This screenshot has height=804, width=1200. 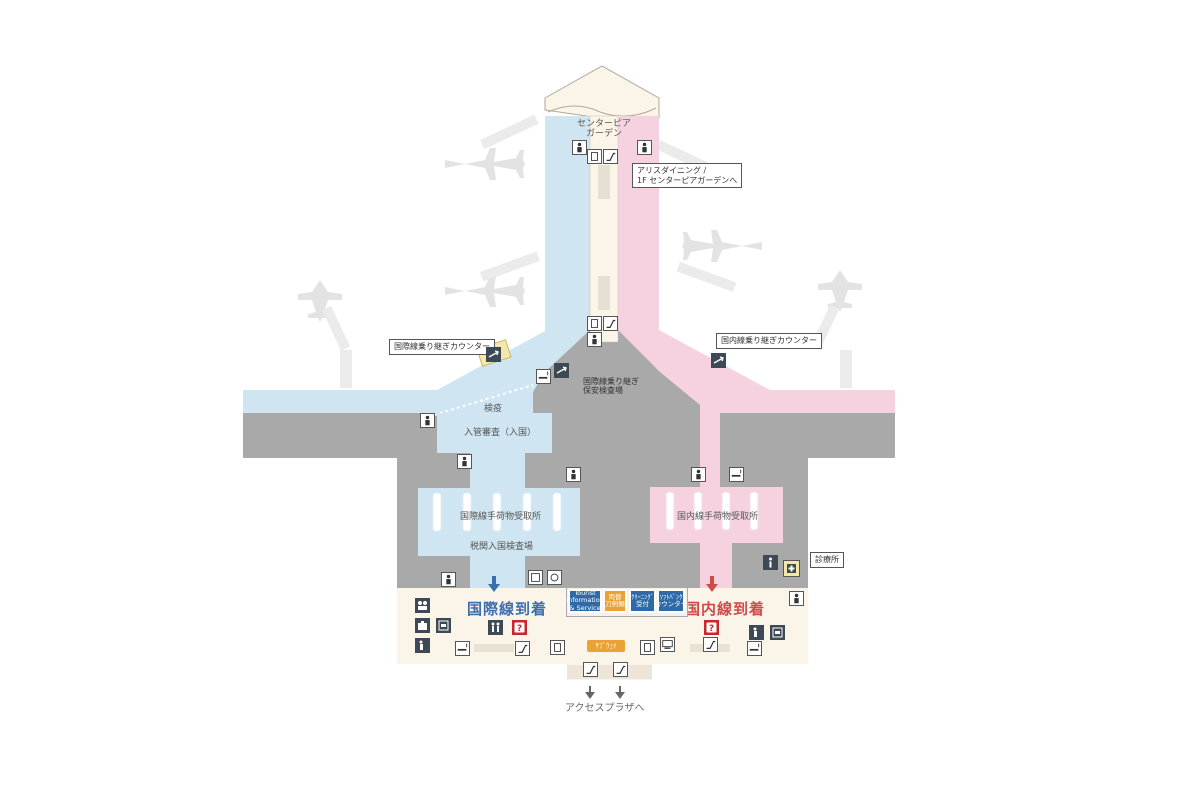 I want to click on intl-arrivals-label: 国際線到着, so click(x=507, y=609).